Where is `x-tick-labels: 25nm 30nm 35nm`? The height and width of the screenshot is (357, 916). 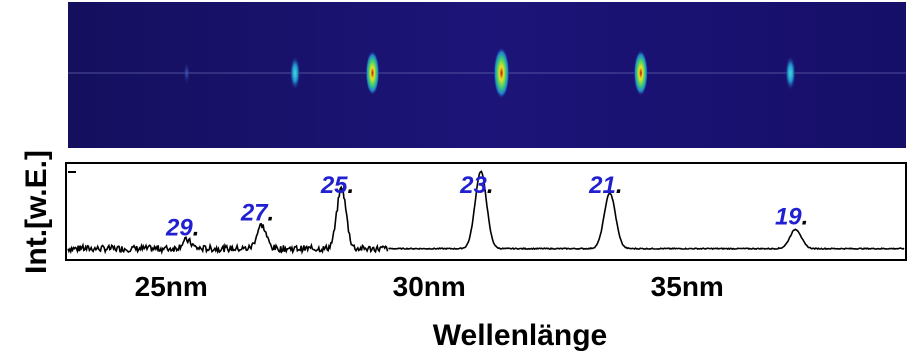 x-tick-labels: 25nm 30nm 35nm is located at coordinates (429, 286).